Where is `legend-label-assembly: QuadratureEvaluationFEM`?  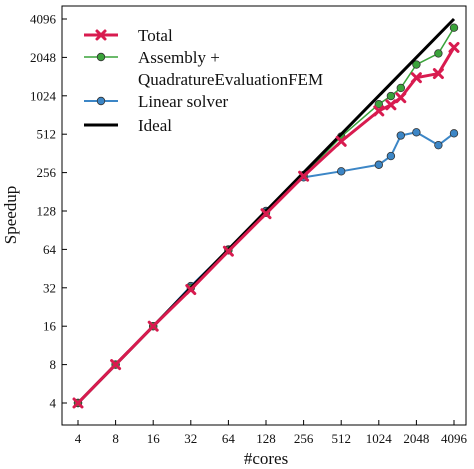 legend-label-assembly: QuadratureEvaluationFEM is located at coordinates (230, 79).